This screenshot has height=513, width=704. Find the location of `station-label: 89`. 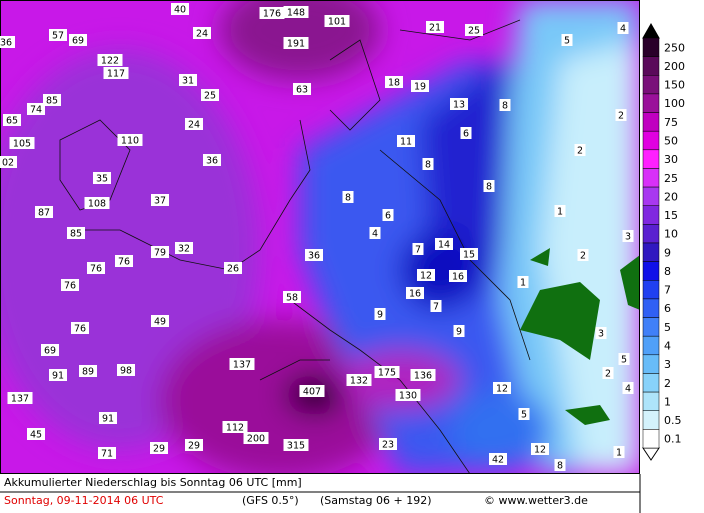

station-label: 89 is located at coordinates (88, 372).